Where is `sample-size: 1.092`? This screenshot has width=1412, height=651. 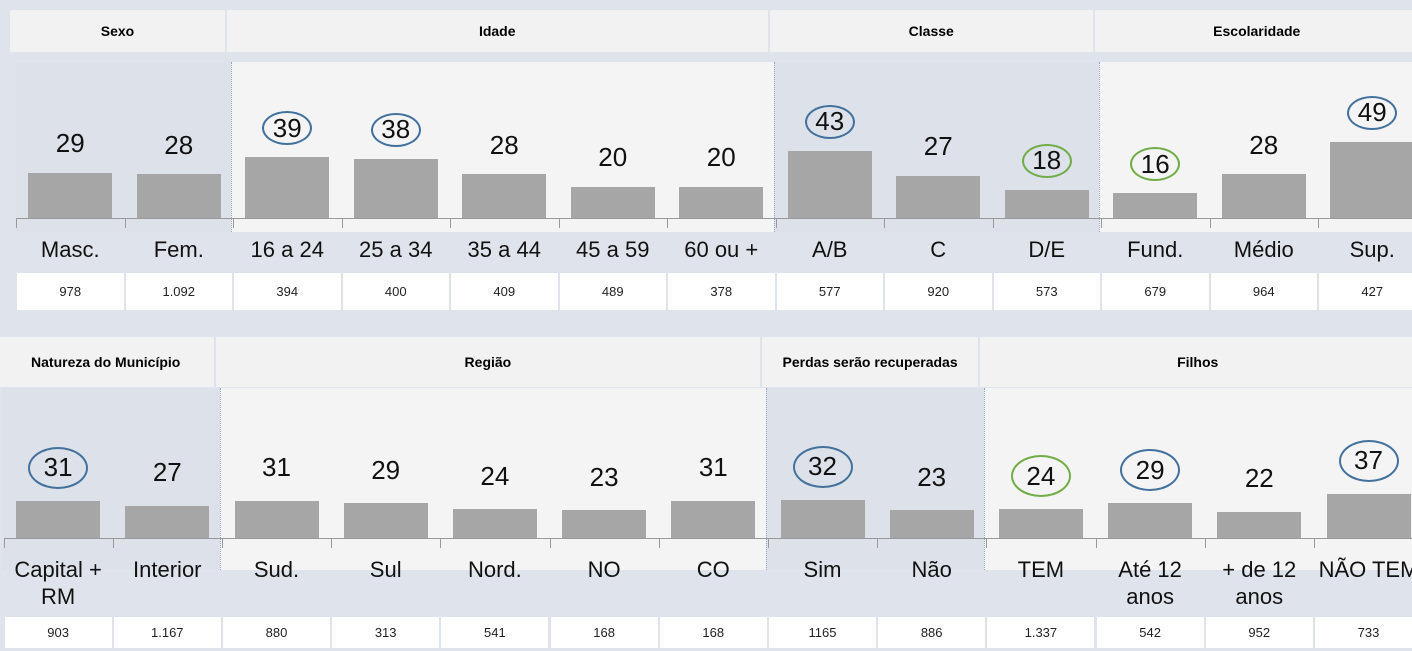 sample-size: 1.092 is located at coordinates (178, 291).